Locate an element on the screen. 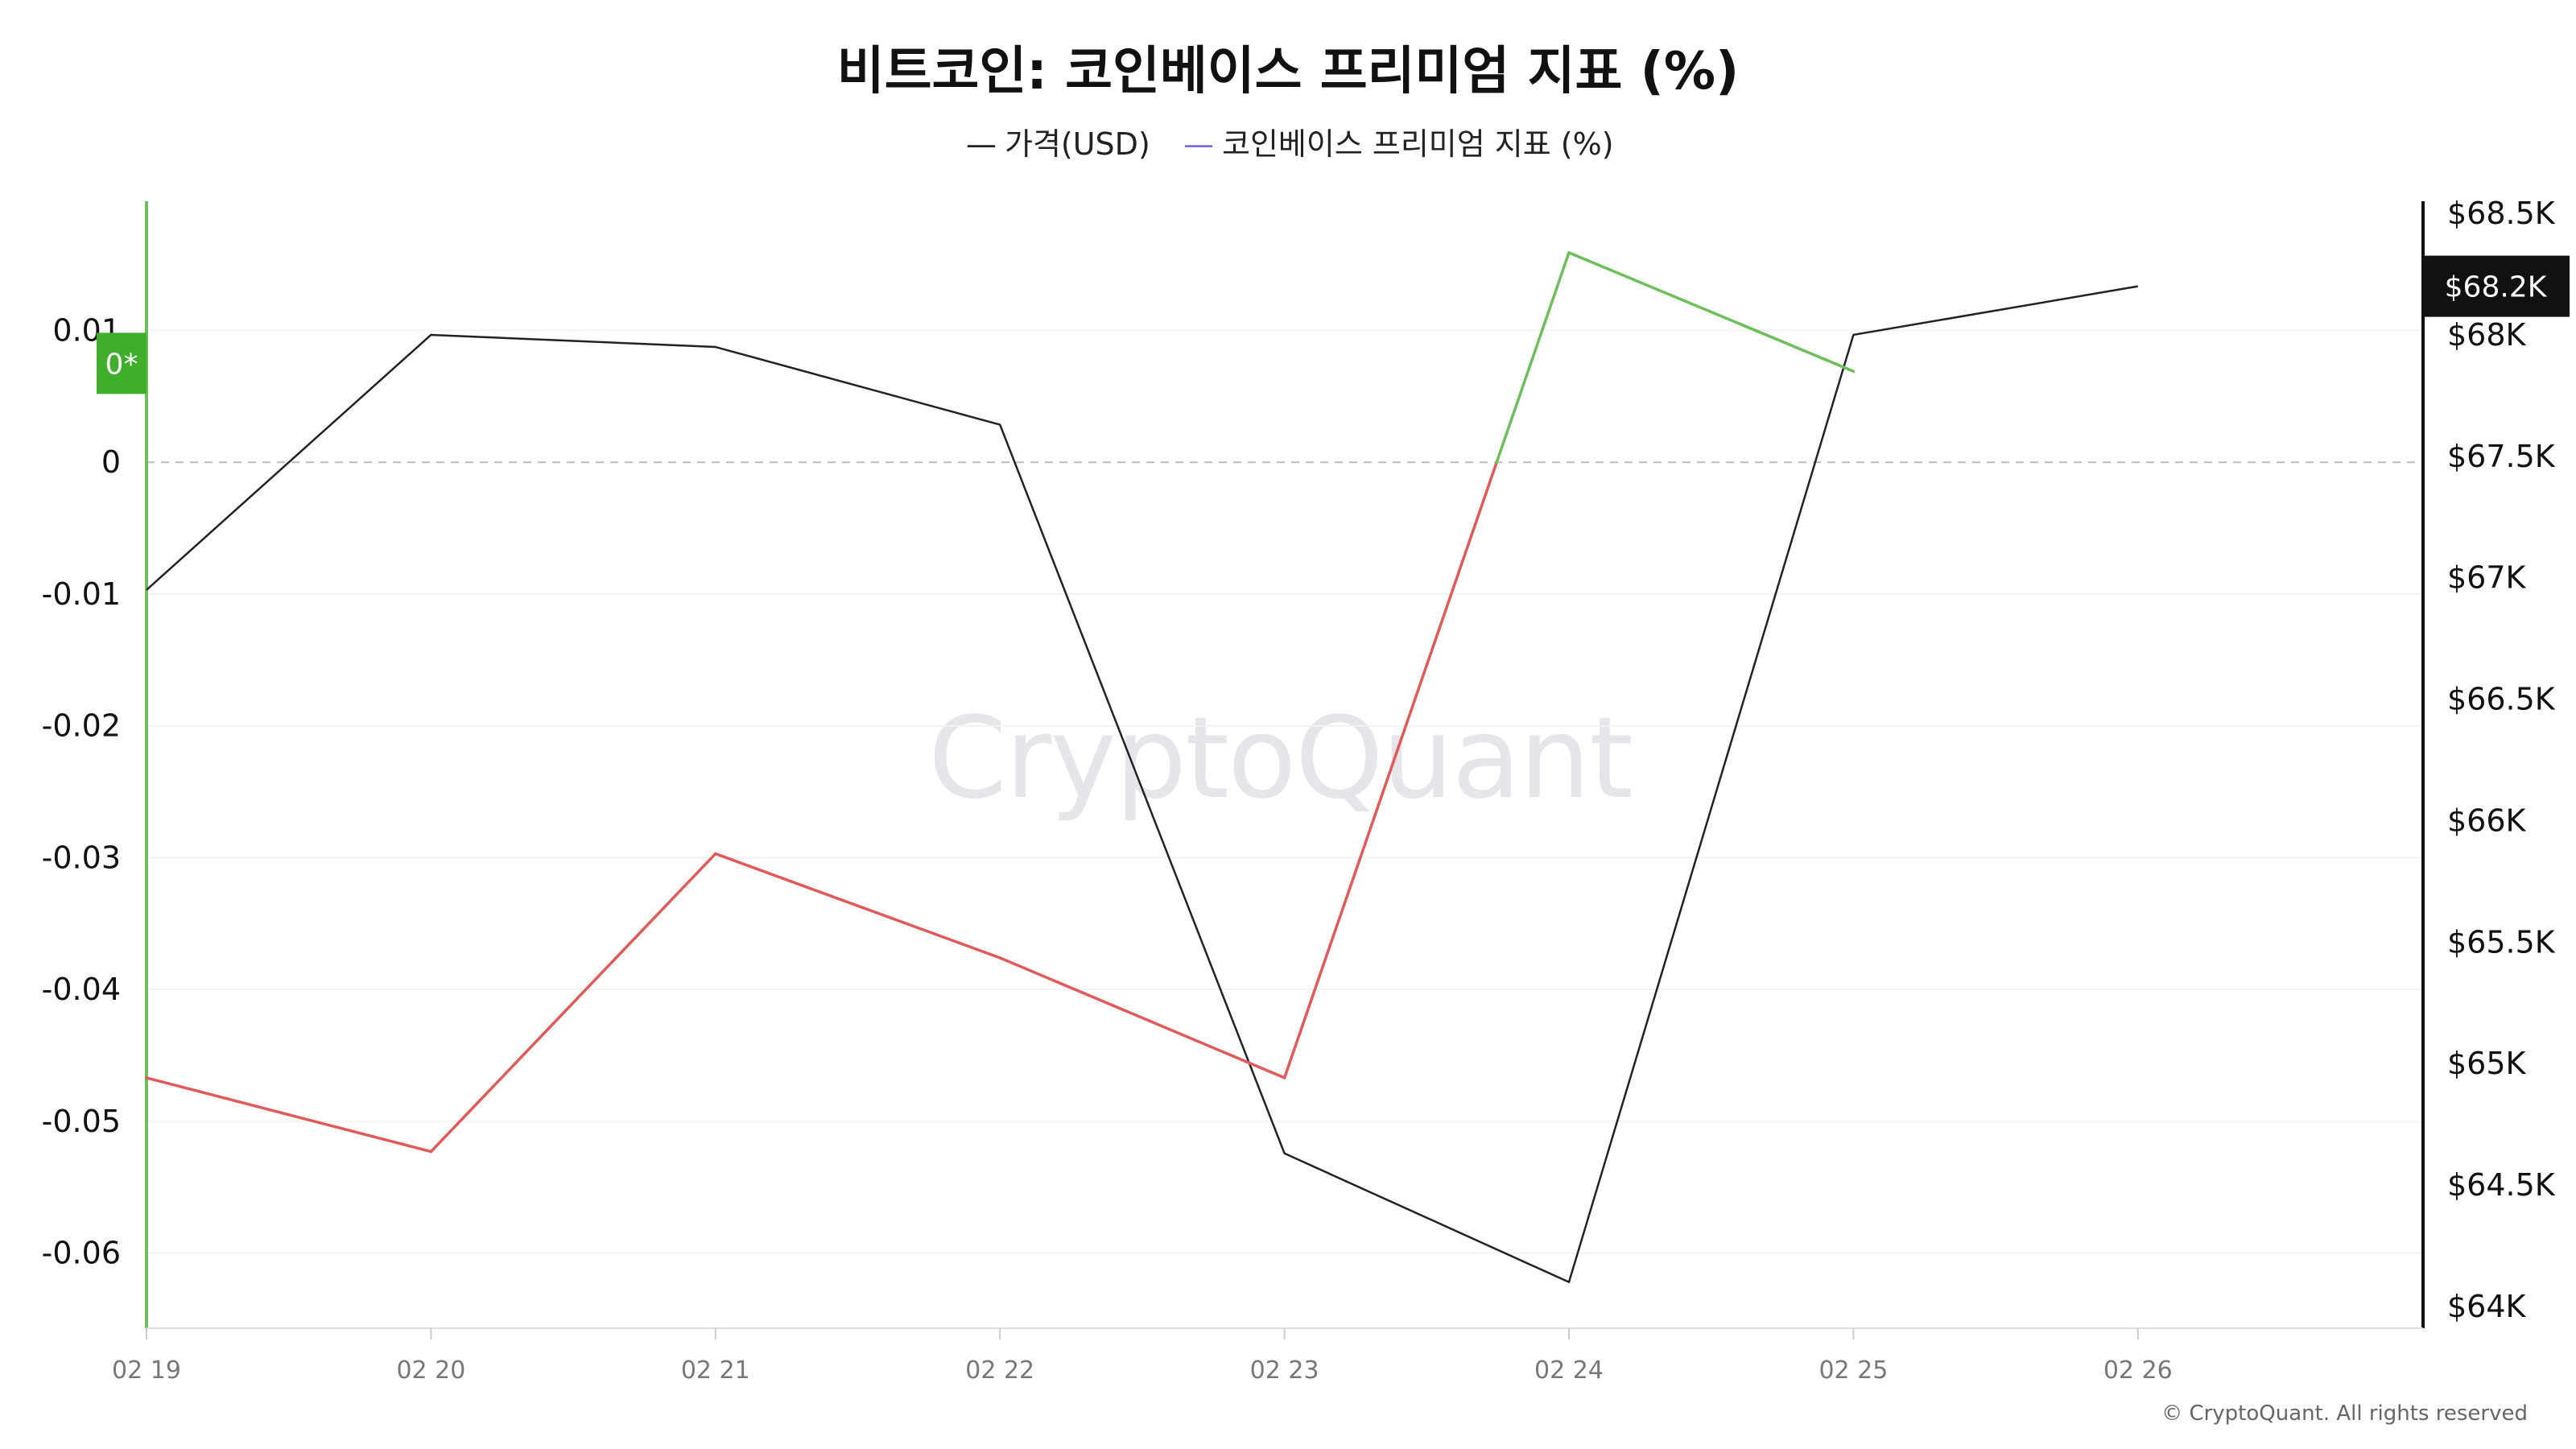  x-tick-label: 02 20 is located at coordinates (430, 1370).